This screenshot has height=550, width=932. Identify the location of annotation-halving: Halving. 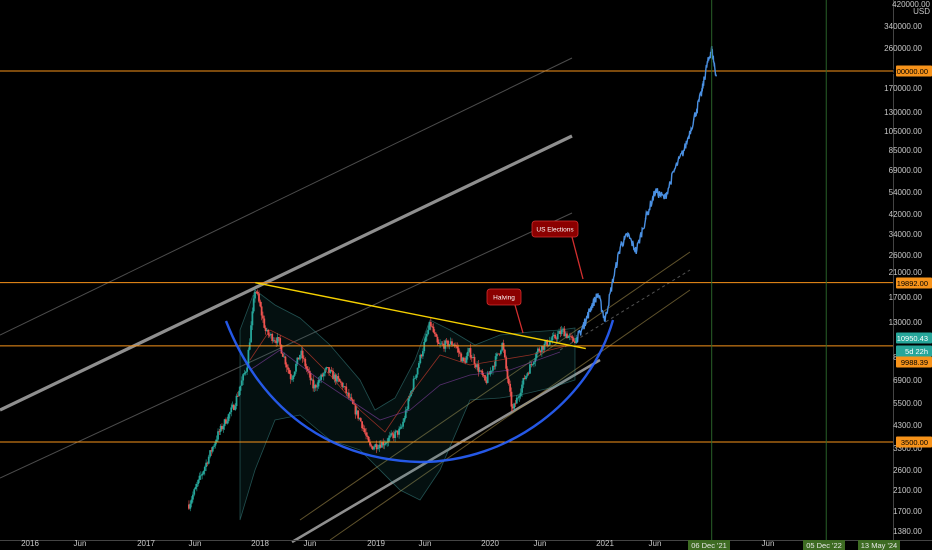
(505, 311).